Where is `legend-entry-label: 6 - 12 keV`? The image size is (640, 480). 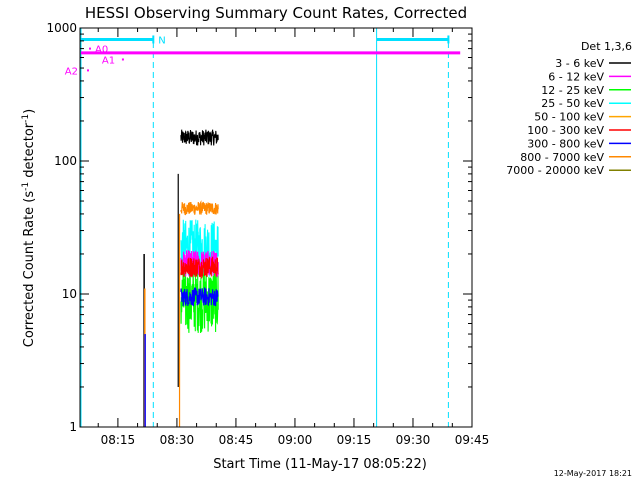
legend-entry-label: 6 - 12 keV is located at coordinates (576, 76).